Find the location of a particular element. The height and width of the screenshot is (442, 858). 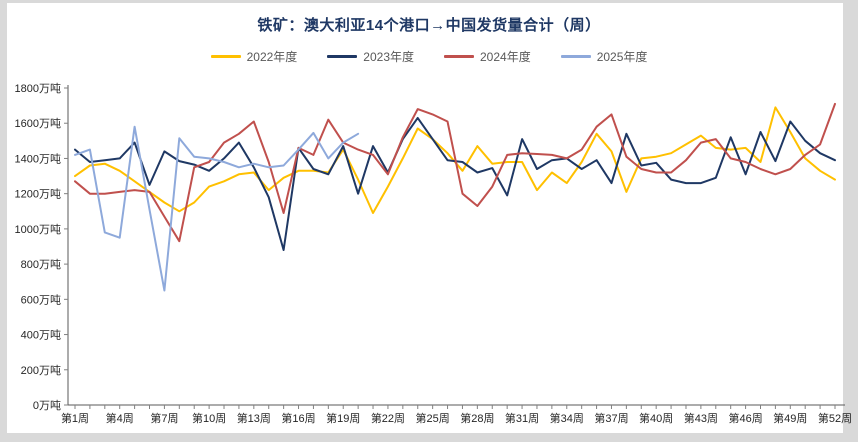

legend-item-2023: 2023年度 is located at coordinates (370, 56).